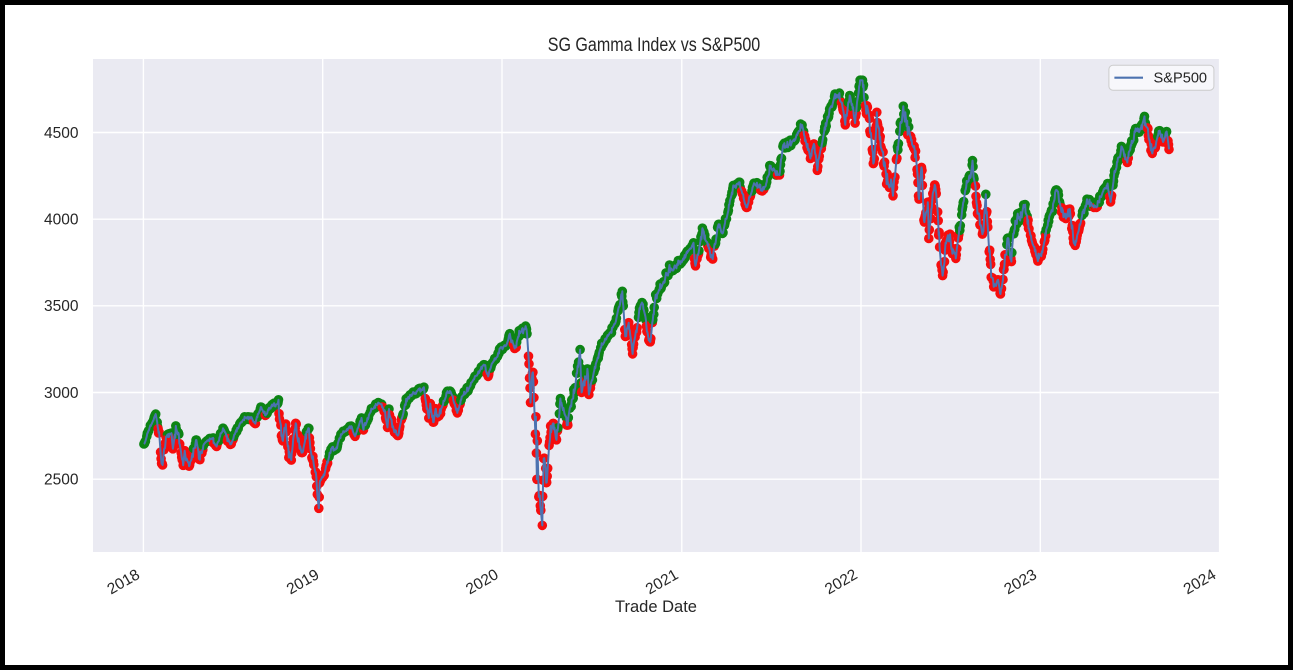  What do you see at coordinates (61, 220) in the screenshot?
I see `svg-text: 4000` at bounding box center [61, 220].